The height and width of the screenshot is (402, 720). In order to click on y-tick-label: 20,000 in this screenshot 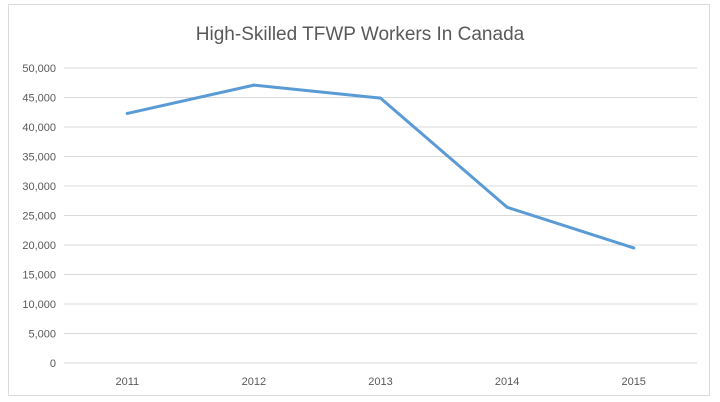, I will do `click(39, 246)`.